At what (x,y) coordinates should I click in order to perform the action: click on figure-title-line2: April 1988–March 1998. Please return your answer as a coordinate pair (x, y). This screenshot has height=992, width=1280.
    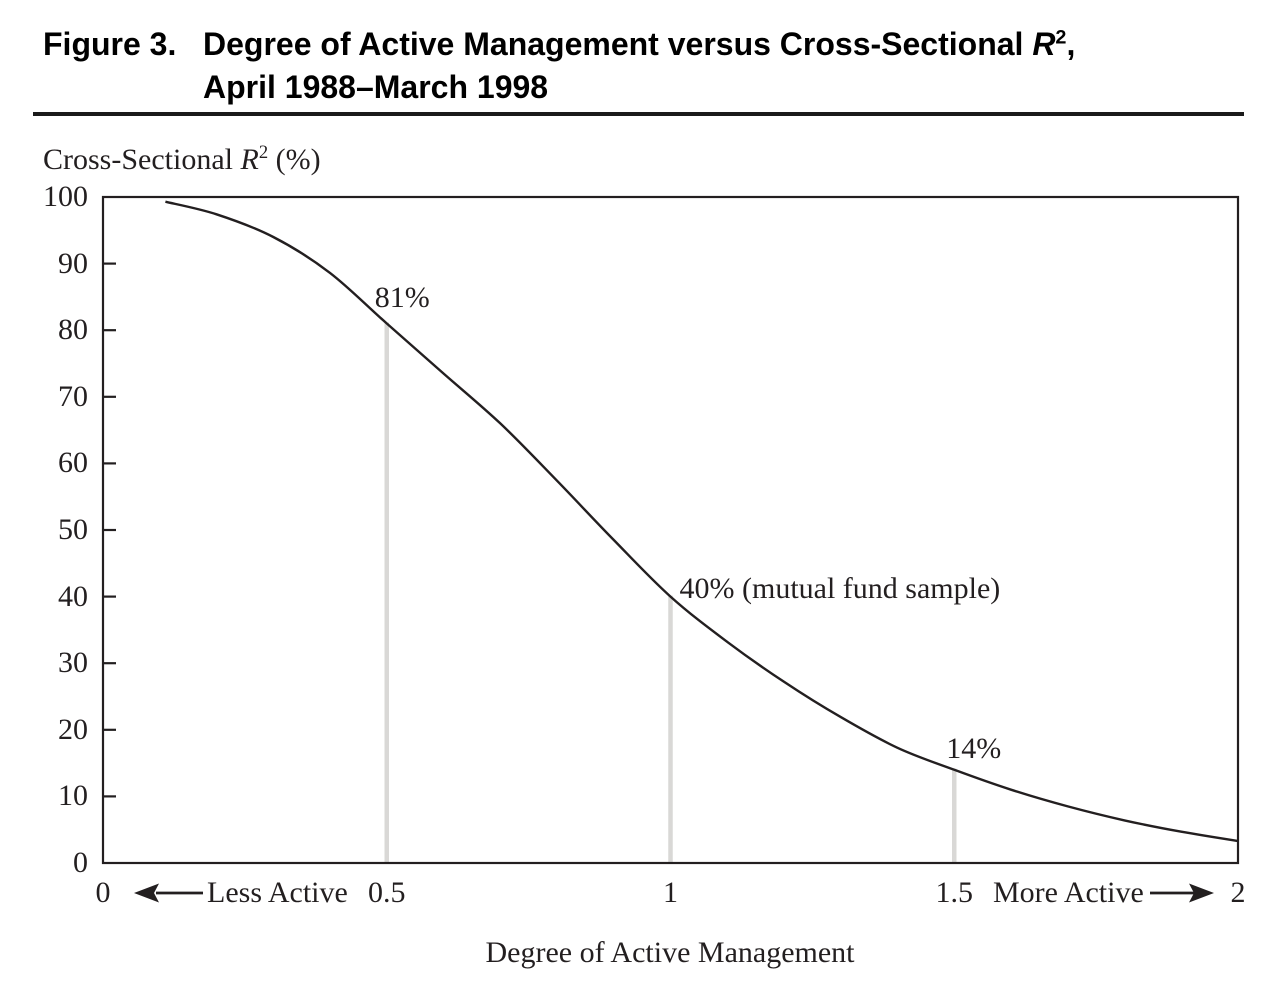
    Looking at the image, I should click on (376, 87).